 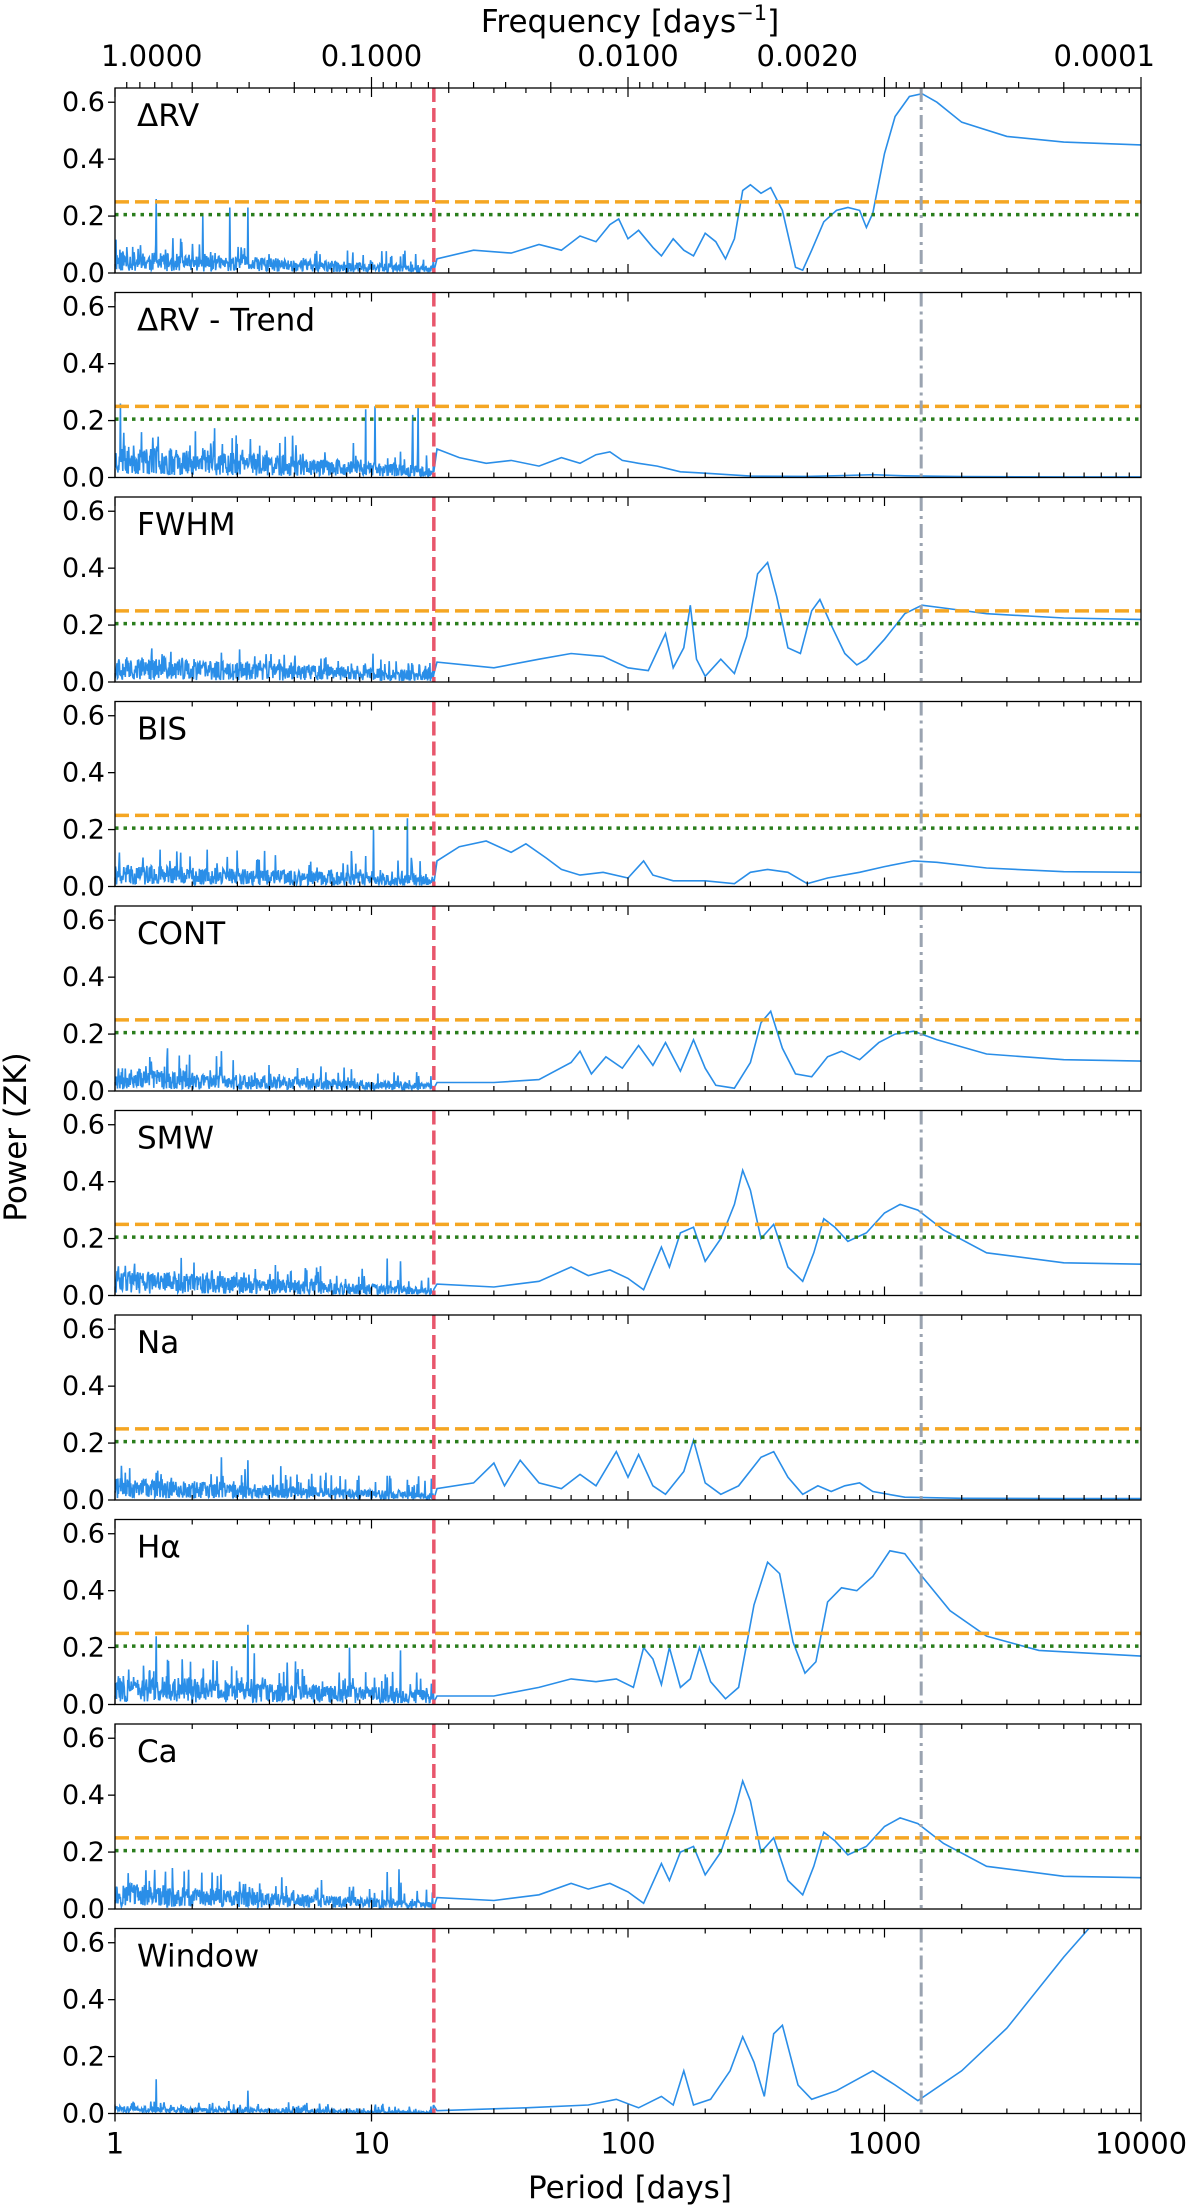 I want to click on panel-8: 0.0 0.2 0.4 0.6 Ca, so click(x=602, y=1824).